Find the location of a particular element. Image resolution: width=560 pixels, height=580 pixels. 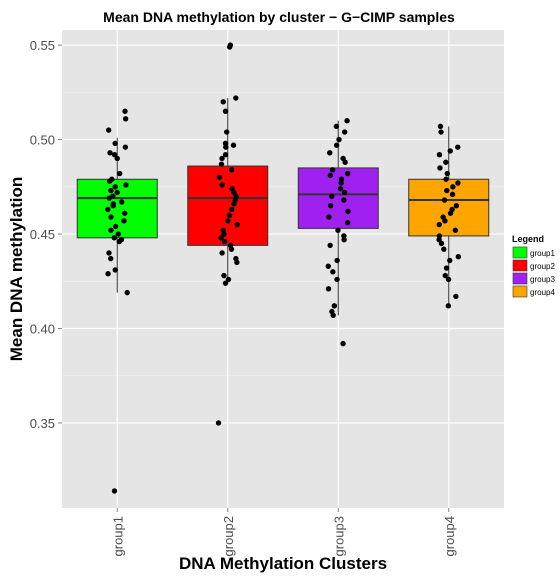

x-axis-label: DNA Methylation Clusters is located at coordinates (283, 563).